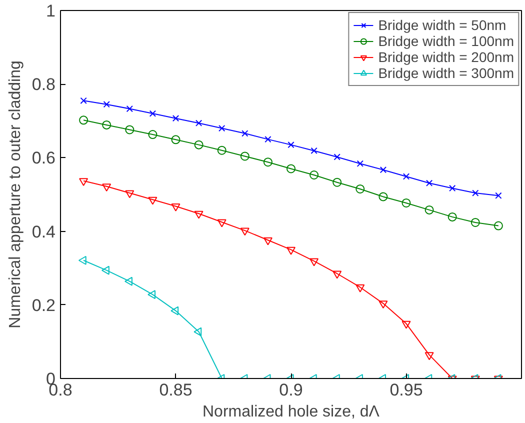 The image size is (525, 423). What do you see at coordinates (406, 390) in the screenshot?
I see `x-tick-label: 0.95` at bounding box center [406, 390].